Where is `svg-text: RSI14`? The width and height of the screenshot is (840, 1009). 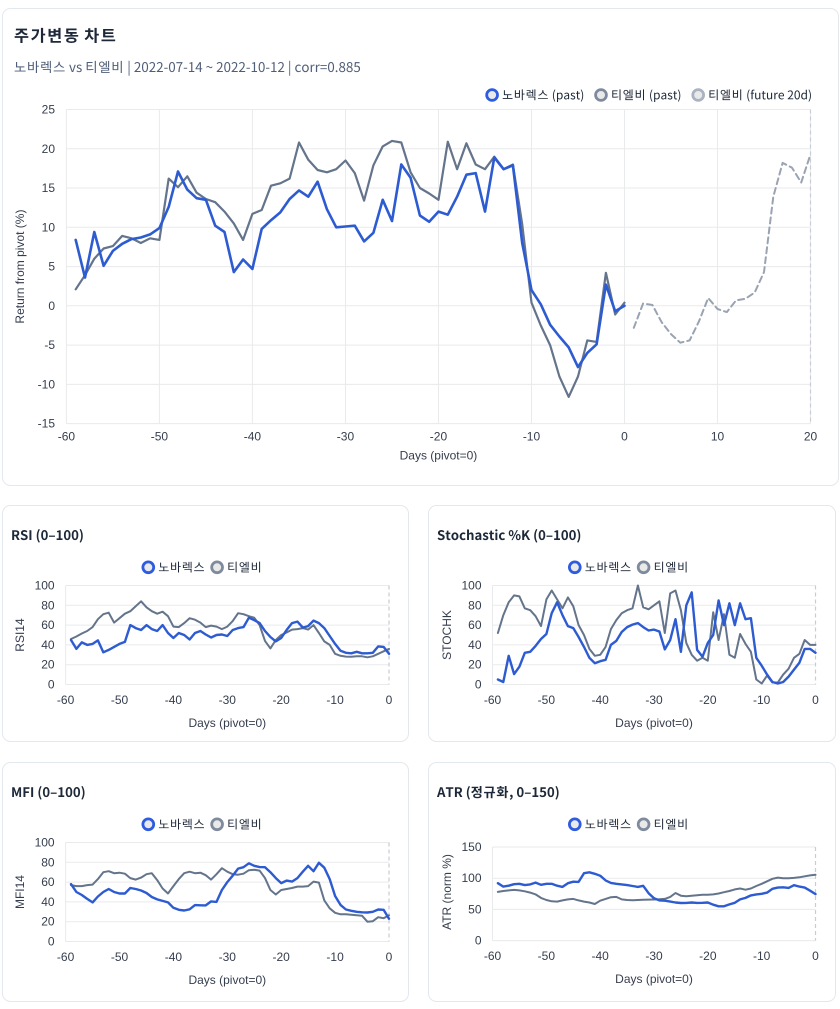 svg-text: RSI14 is located at coordinates (20, 635).